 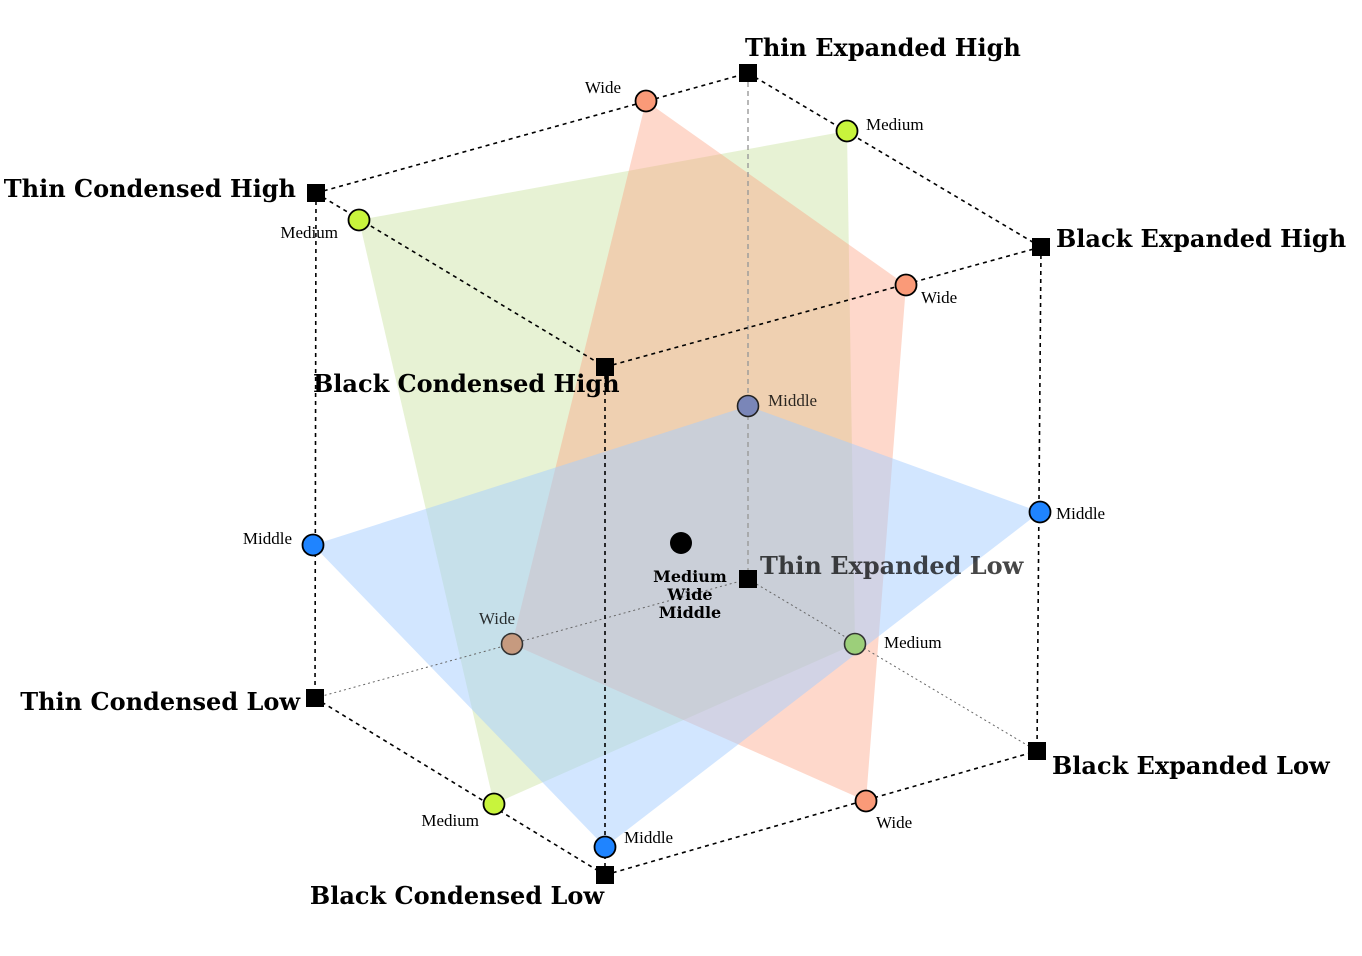 What do you see at coordinates (316, 193) in the screenshot?
I see `corner-marker-thin-condensed-high` at bounding box center [316, 193].